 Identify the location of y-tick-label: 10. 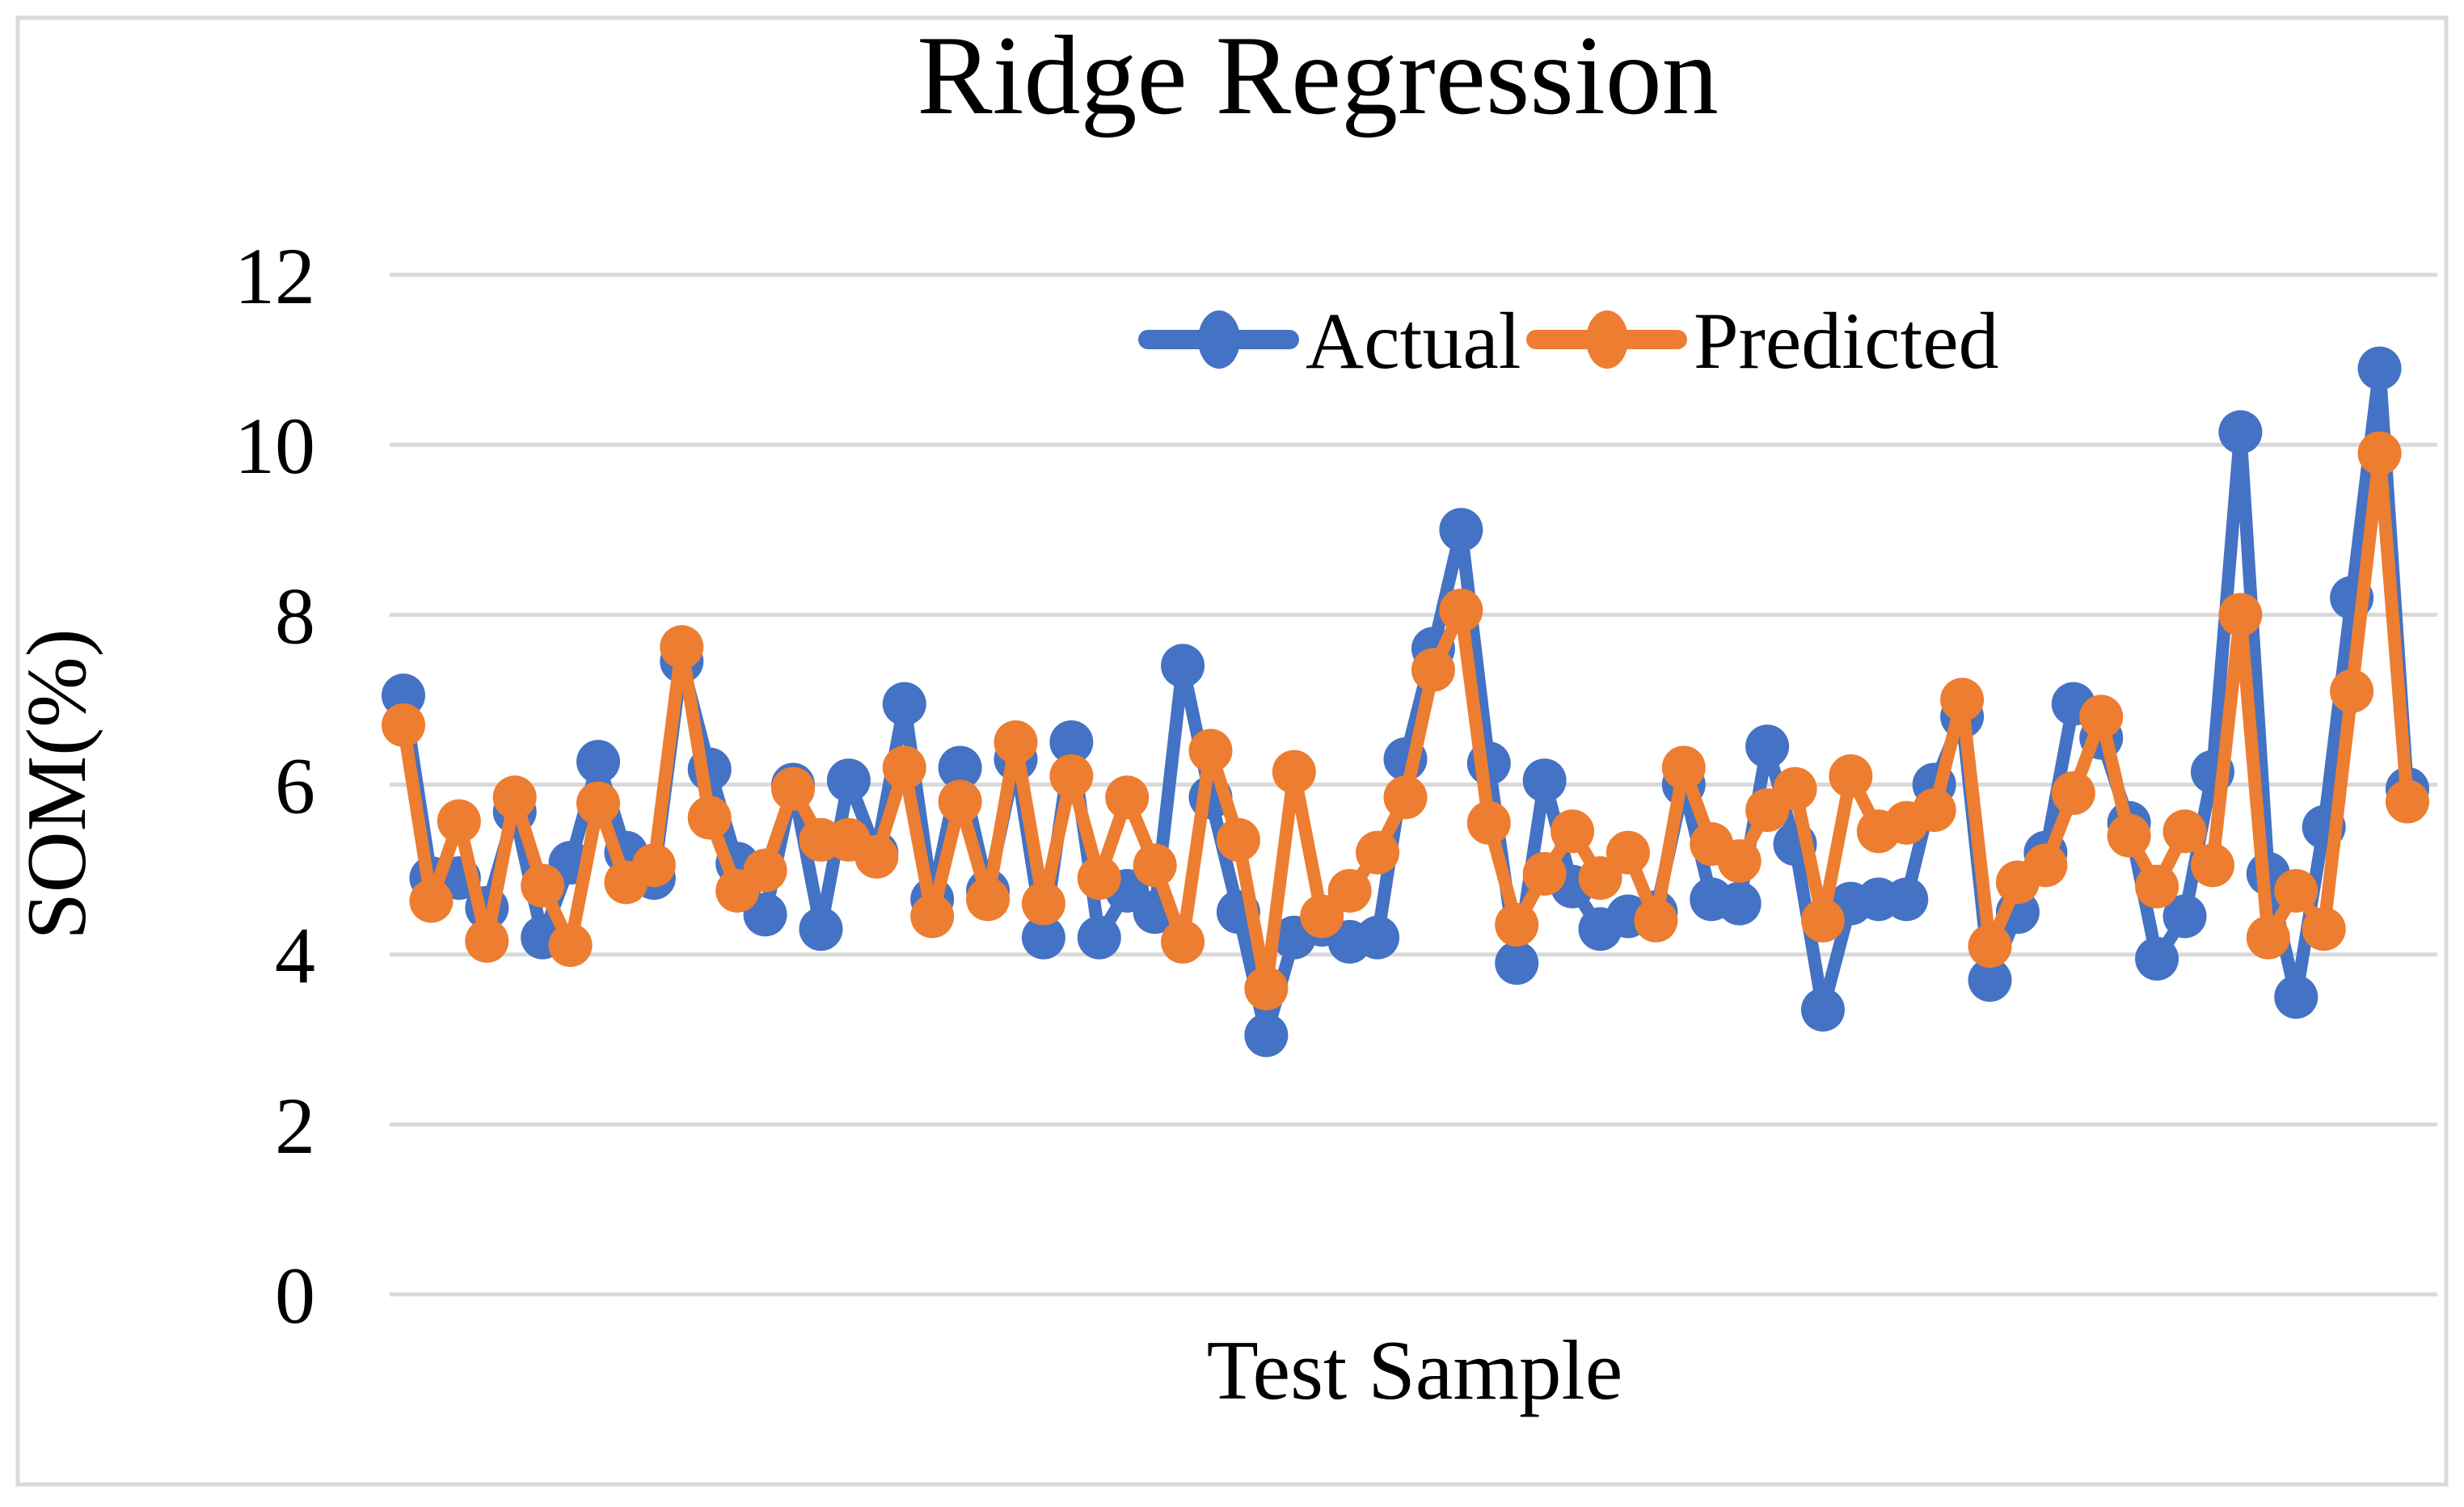
(275, 446).